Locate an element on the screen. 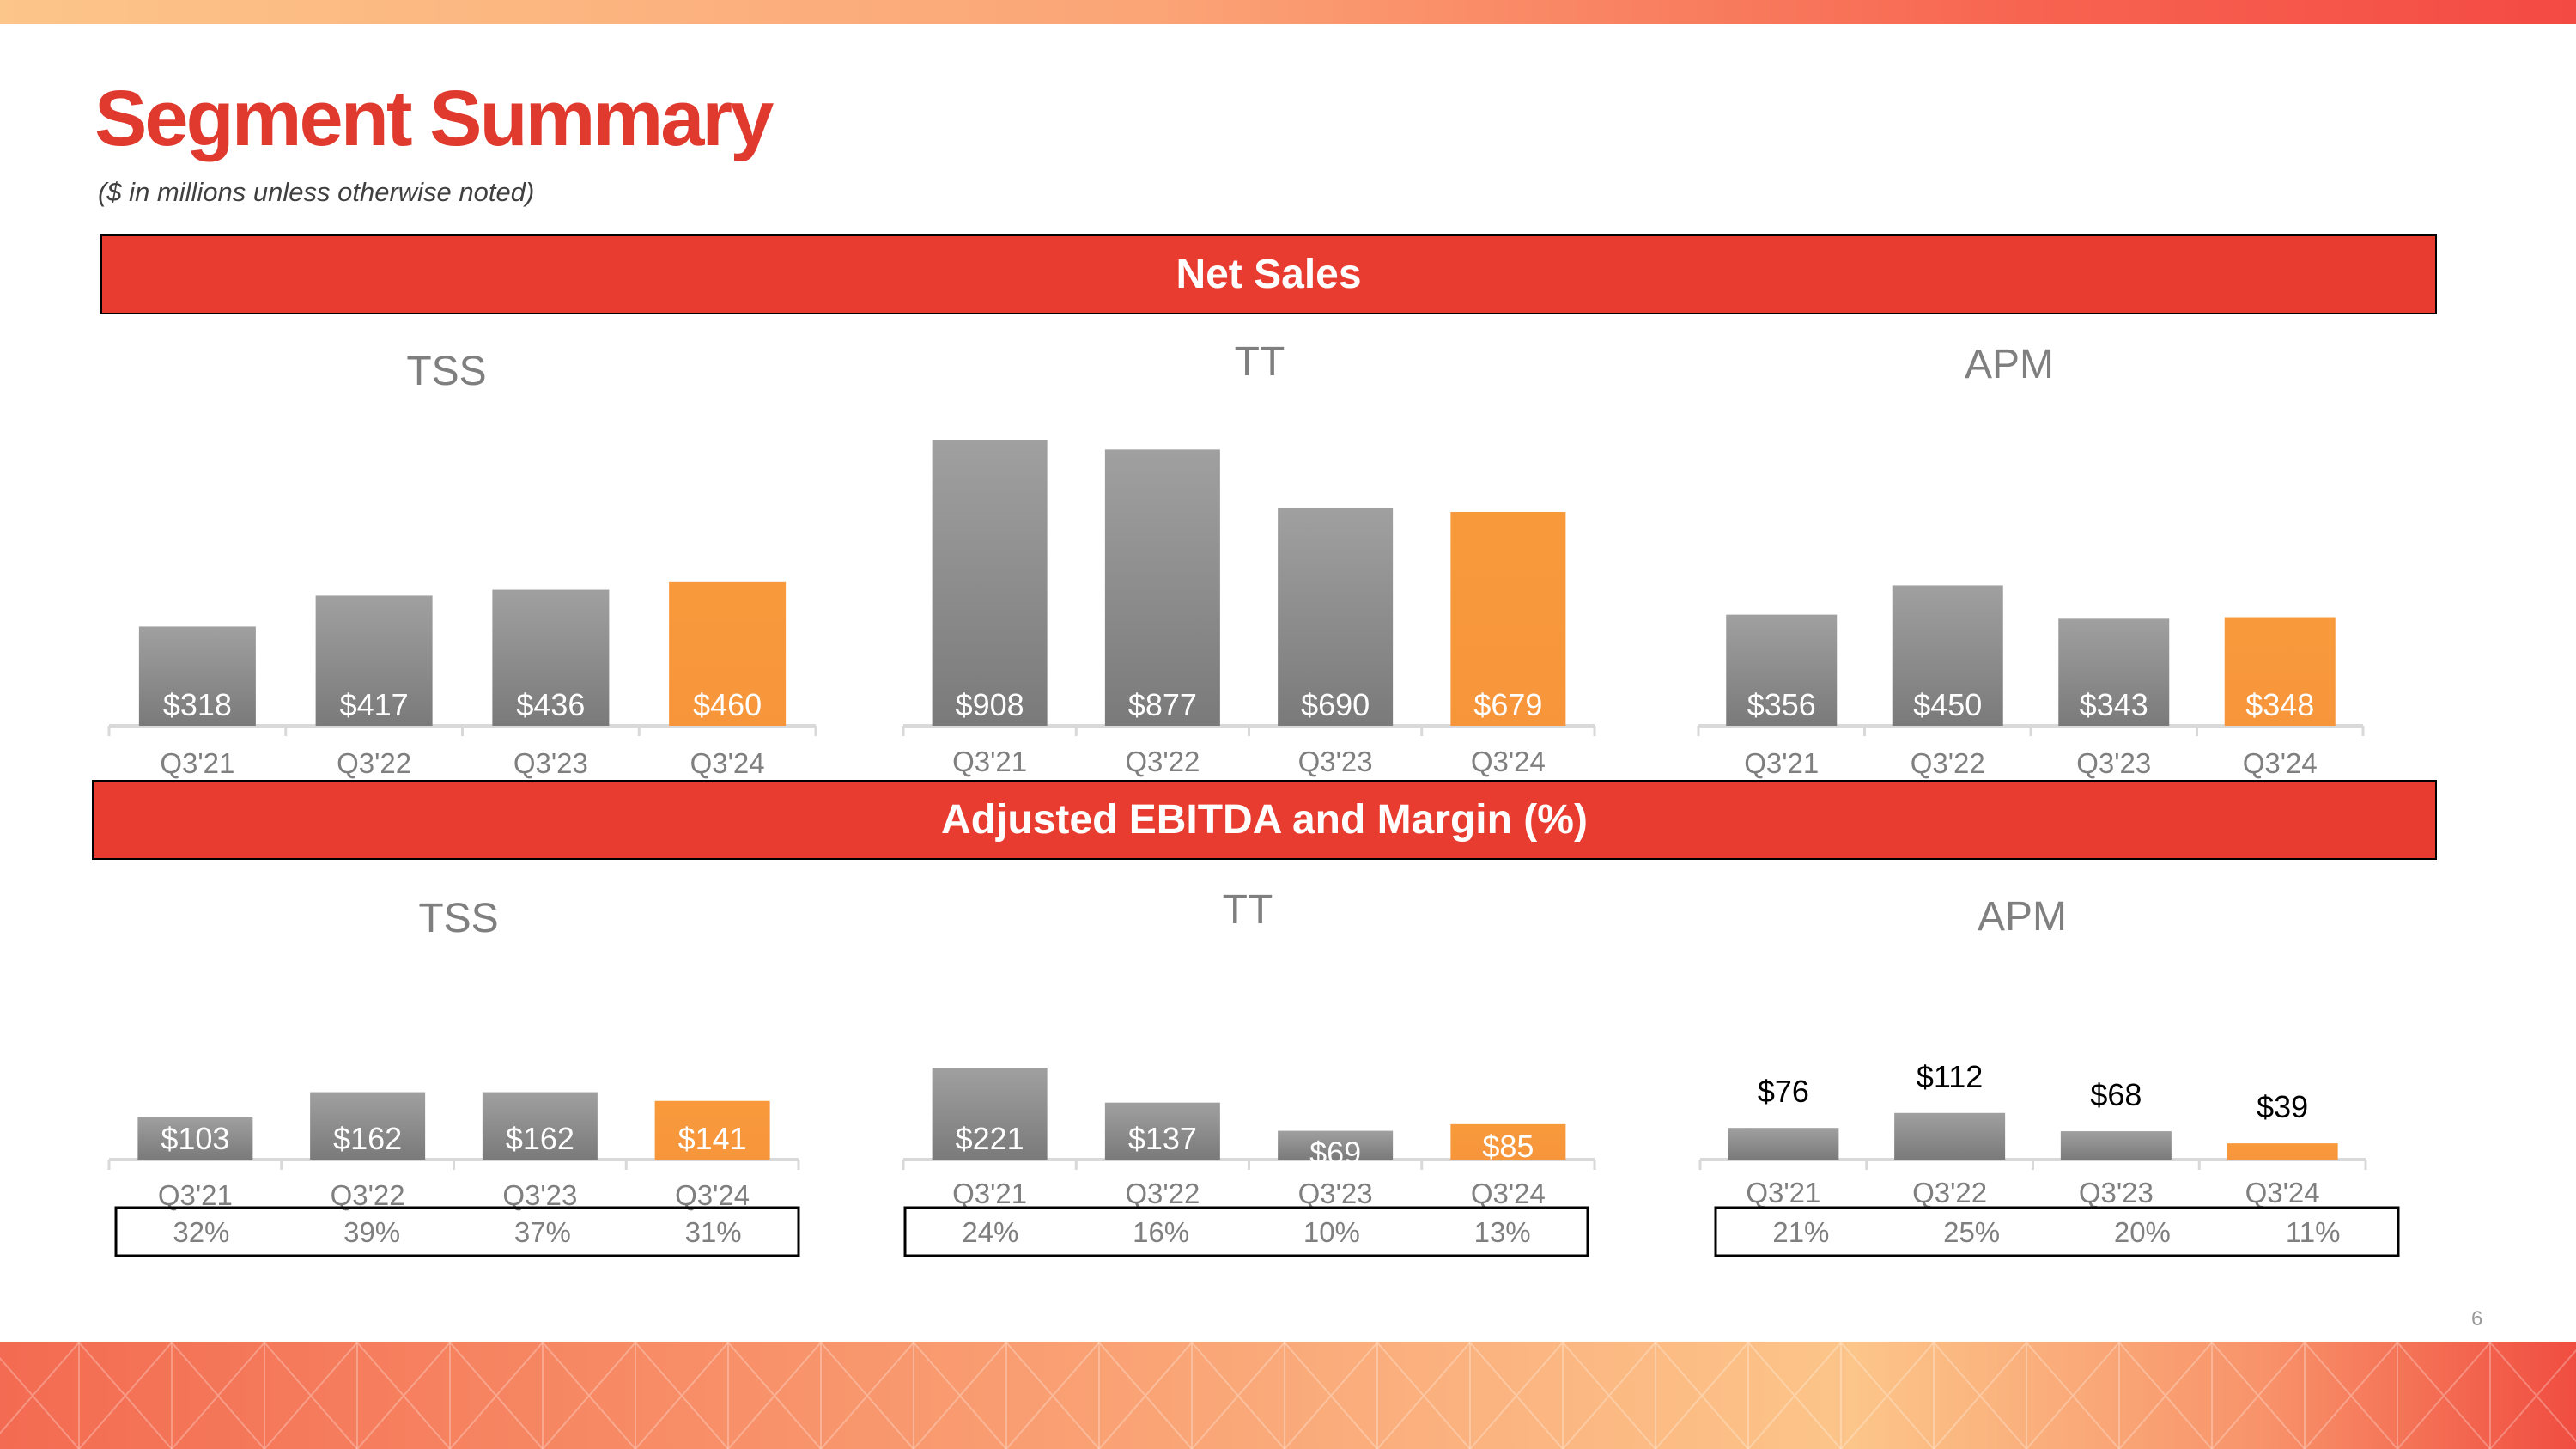 Image resolution: width=2576 pixels, height=1449 pixels. chart6-value-label: $68 is located at coordinates (2116, 1094).